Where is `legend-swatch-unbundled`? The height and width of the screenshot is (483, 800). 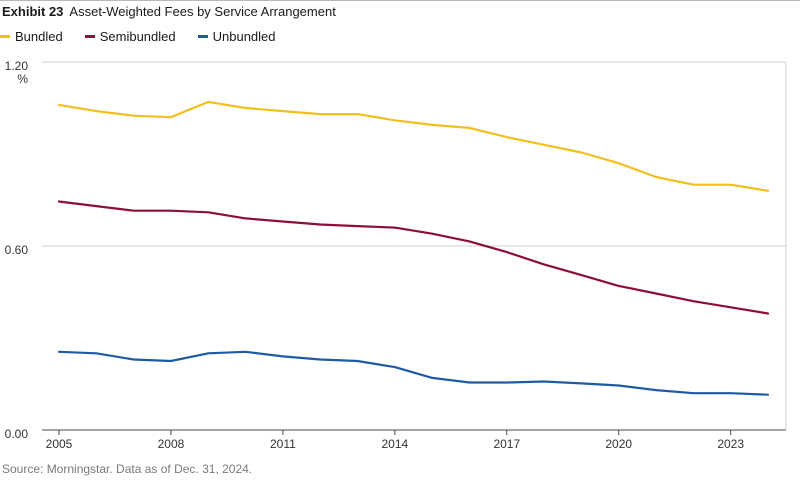 legend-swatch-unbundled is located at coordinates (202, 36).